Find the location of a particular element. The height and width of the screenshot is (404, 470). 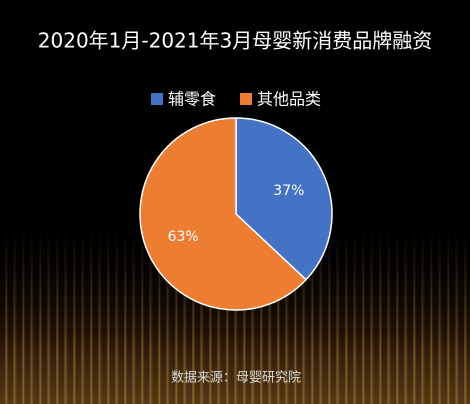

chart-title: 2020年1月-2021年3月母婴新消费品牌融资 is located at coordinates (235, 41).